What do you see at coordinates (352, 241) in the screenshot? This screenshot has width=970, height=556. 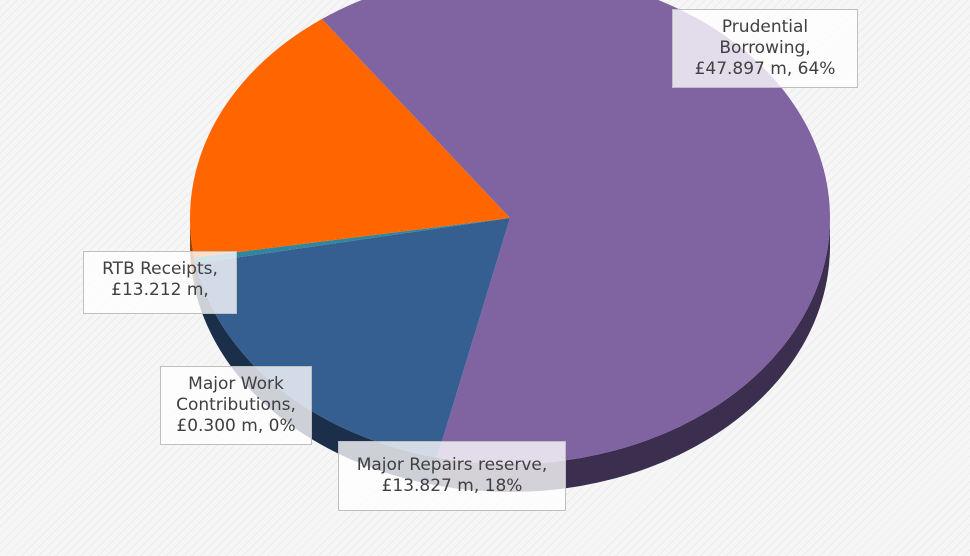 I see `pie-slice-major-work-contributions` at bounding box center [352, 241].